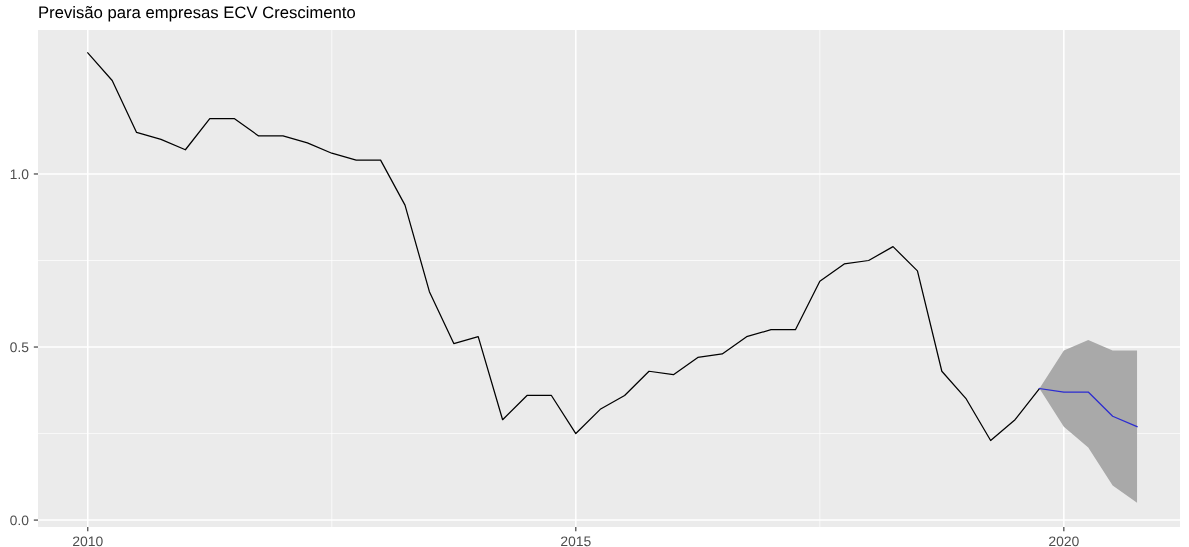  What do you see at coordinates (88, 541) in the screenshot?
I see `x-tick-label: 2010` at bounding box center [88, 541].